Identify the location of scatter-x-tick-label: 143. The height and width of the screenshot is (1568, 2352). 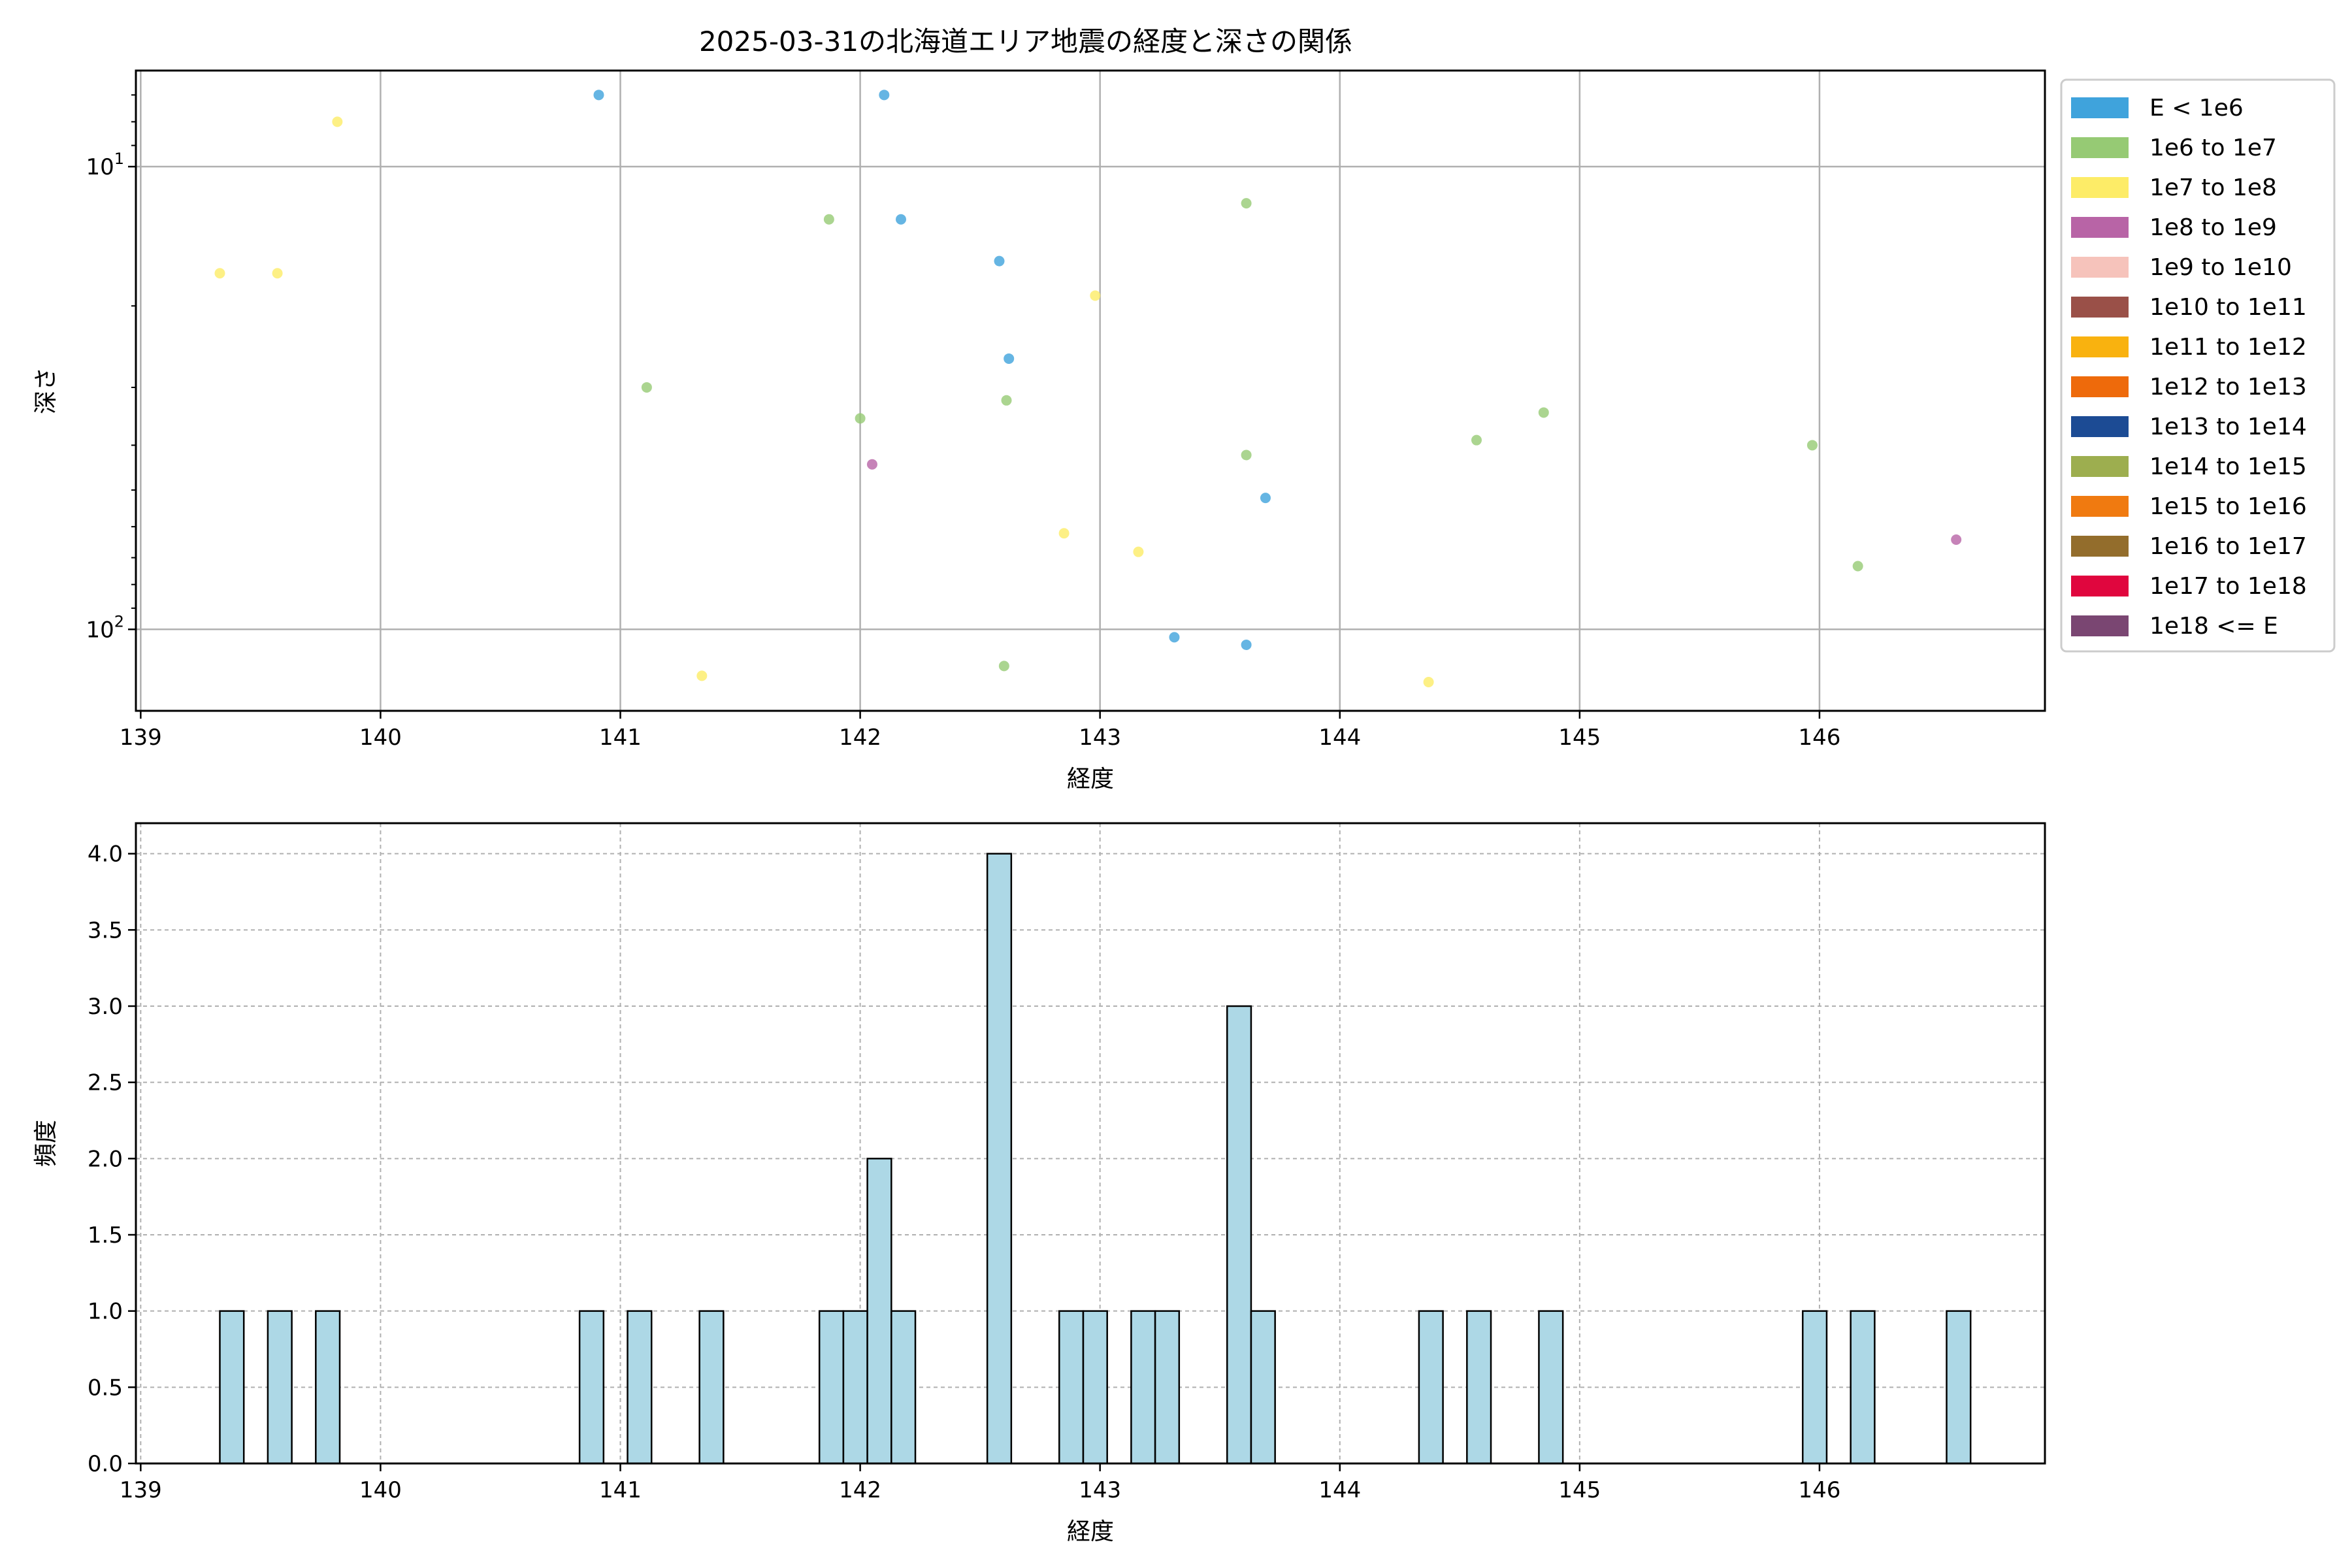
(1100, 738).